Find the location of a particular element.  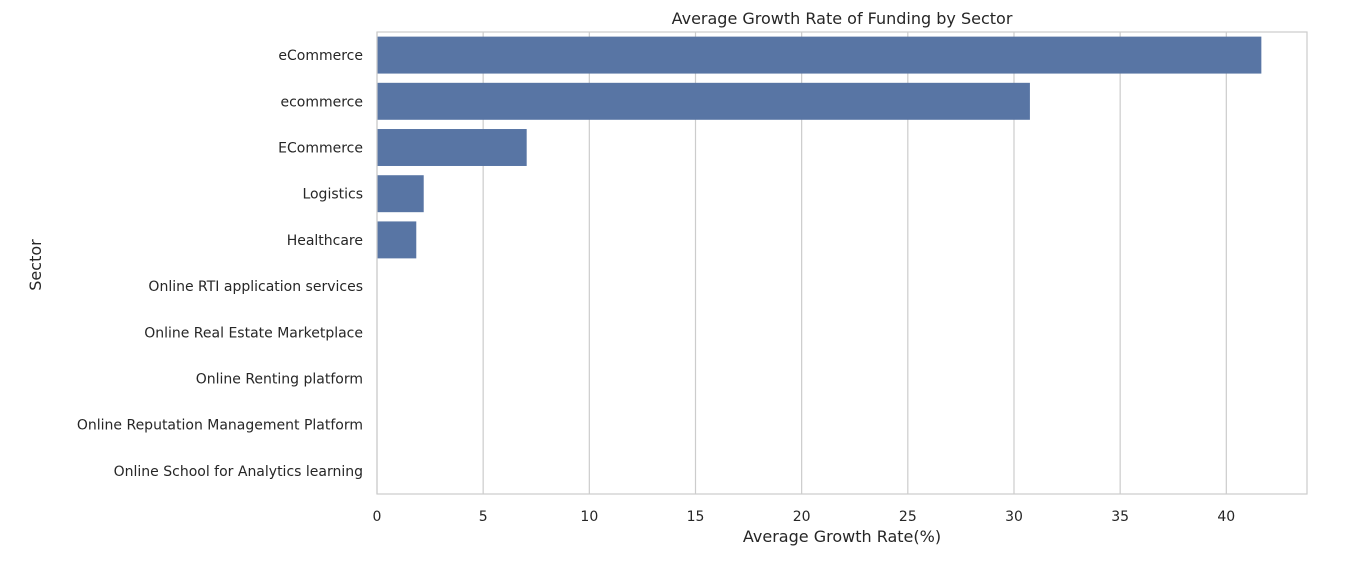

x-tick-label: 10 is located at coordinates (589, 517).